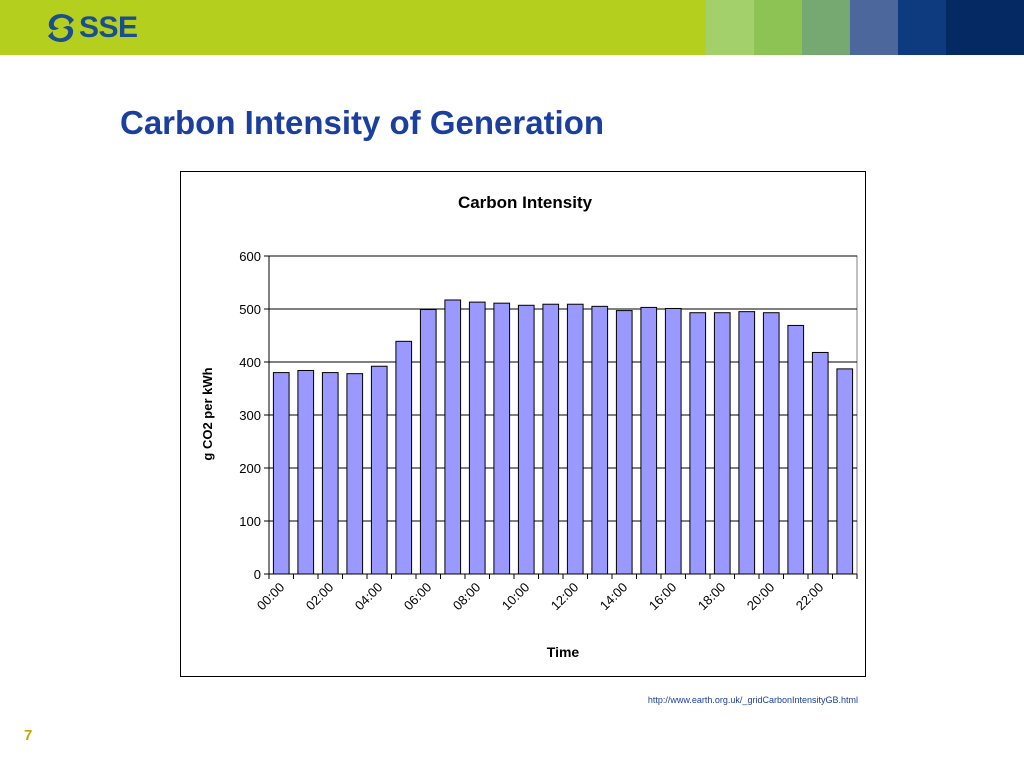  Describe the element at coordinates (563, 652) in the screenshot. I see `x-axis-label: Time` at that location.